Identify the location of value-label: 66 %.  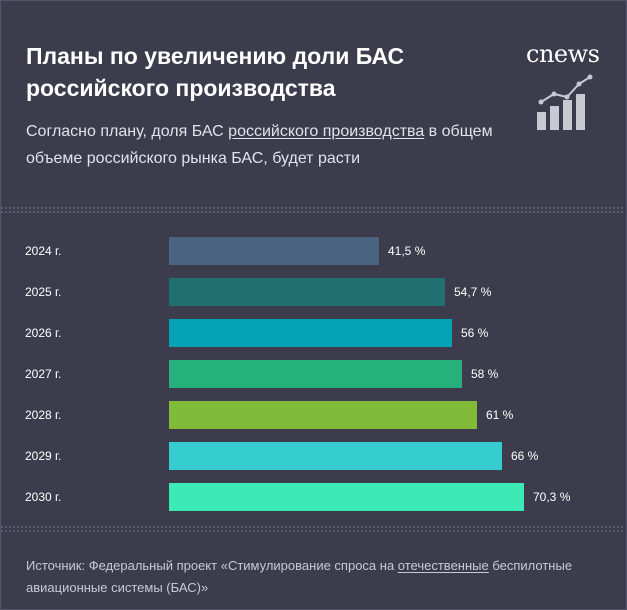
(525, 456).